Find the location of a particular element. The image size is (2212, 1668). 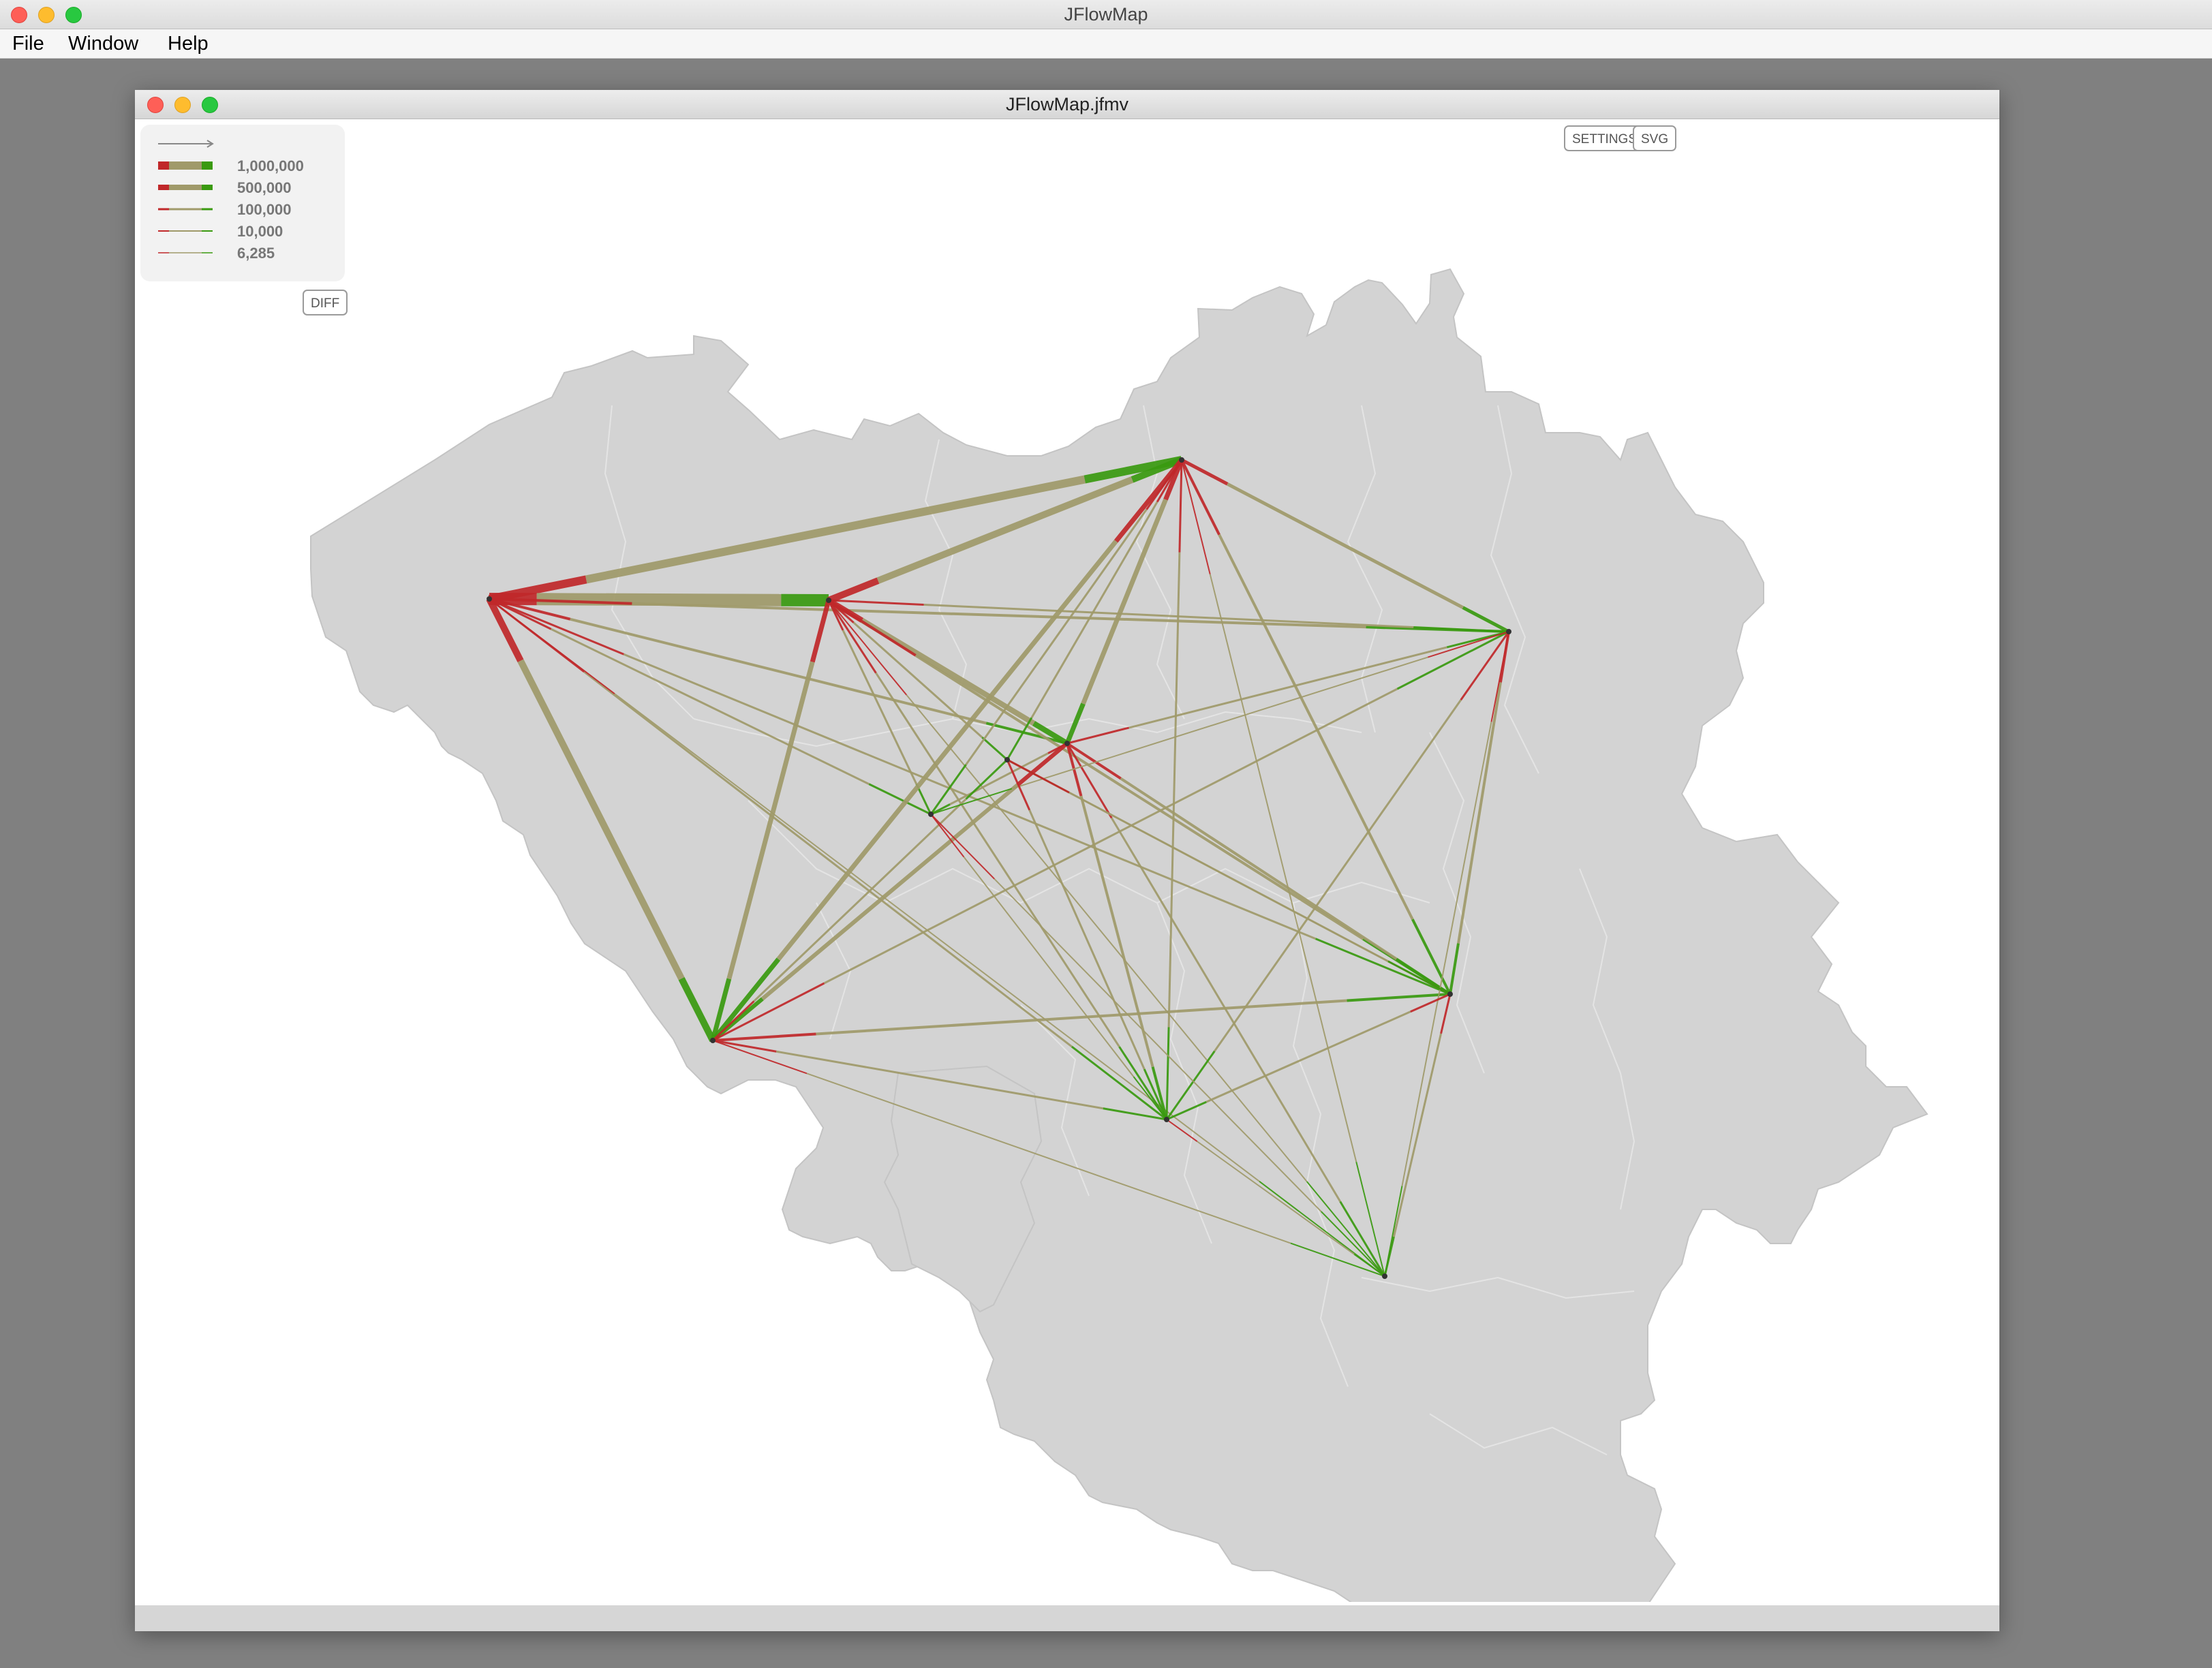

legend-label: 100,000 is located at coordinates (264, 209).